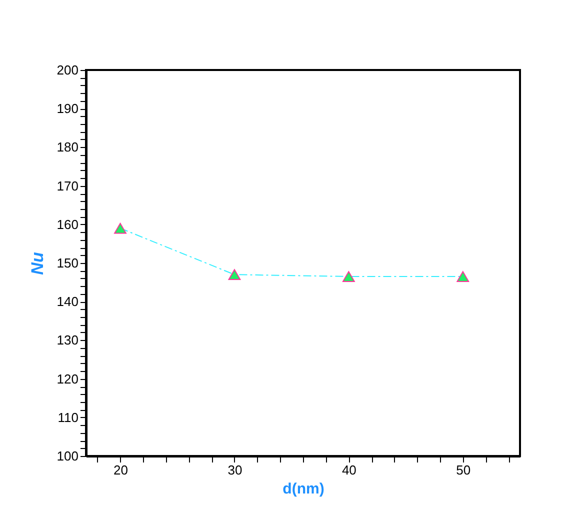  Describe the element at coordinates (67, 456) in the screenshot. I see `y-tick-label: 100` at that location.